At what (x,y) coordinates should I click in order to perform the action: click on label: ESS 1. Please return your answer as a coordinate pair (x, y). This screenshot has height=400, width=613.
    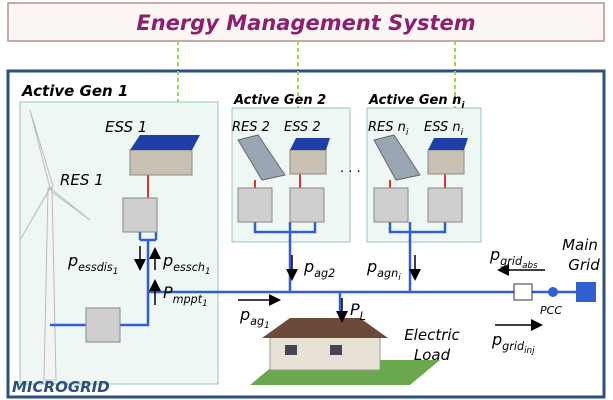
    Looking at the image, I should click on (126, 127).